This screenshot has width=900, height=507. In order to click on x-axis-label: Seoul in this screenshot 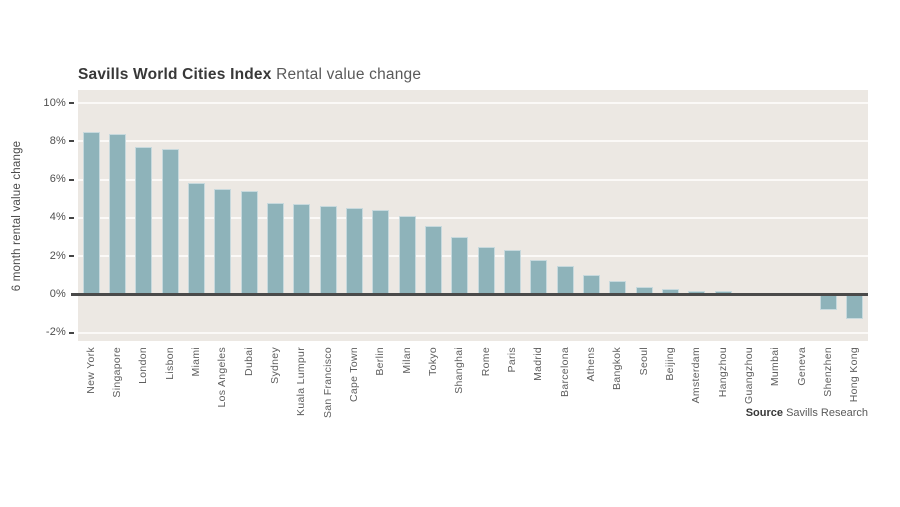, I will do `click(643, 361)`.